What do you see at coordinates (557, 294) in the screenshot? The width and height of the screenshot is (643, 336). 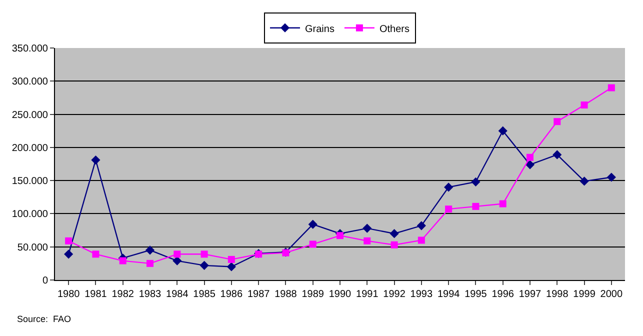 I see `x-tick-label: 1998` at bounding box center [557, 294].